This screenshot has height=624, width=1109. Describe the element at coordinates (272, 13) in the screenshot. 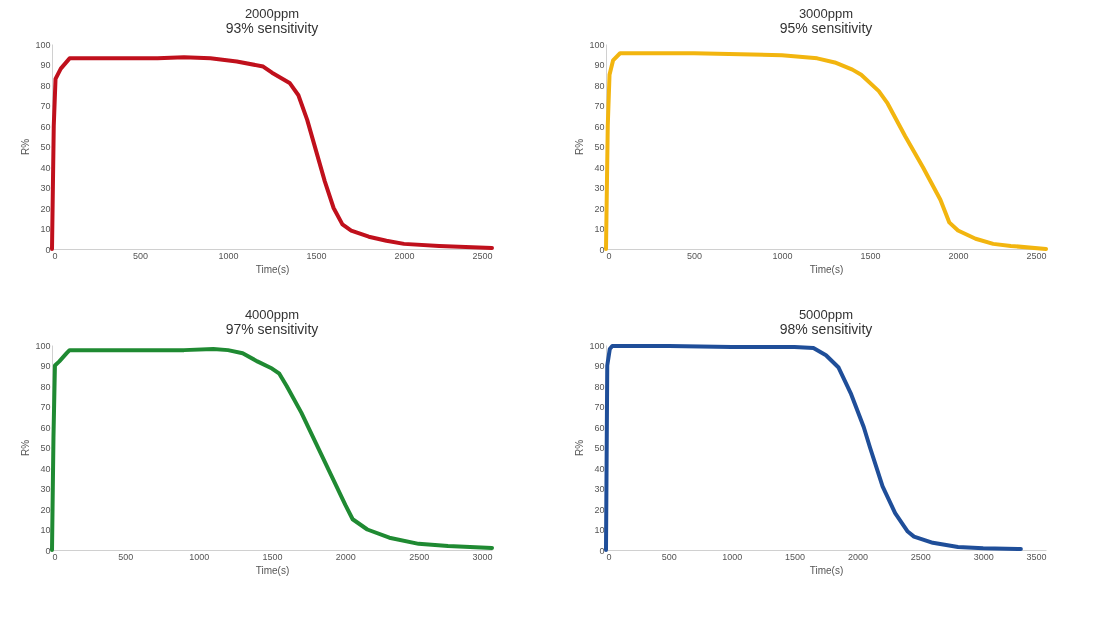

I see `chart-title: 2000ppm` at that location.